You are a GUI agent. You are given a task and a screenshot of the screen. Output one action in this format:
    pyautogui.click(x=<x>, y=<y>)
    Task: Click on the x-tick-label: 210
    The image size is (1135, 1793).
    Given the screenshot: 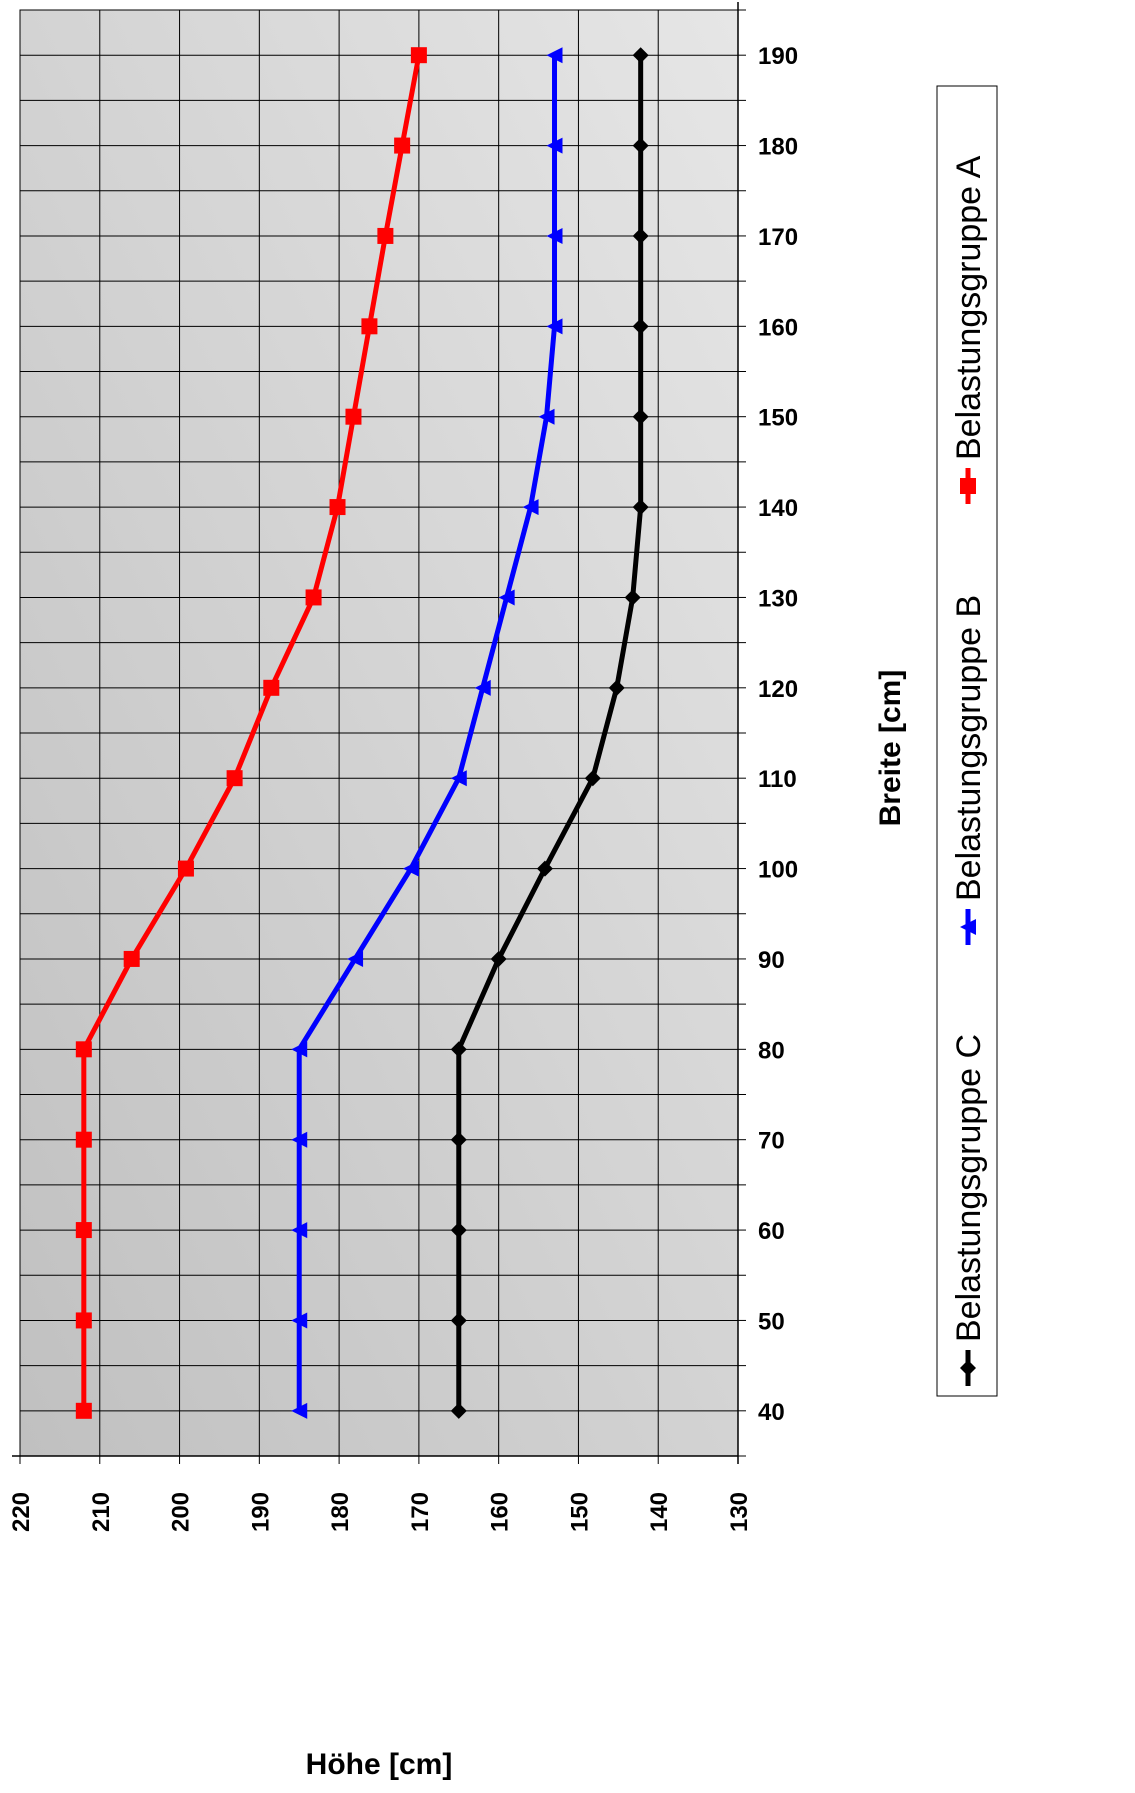 What is the action you would take?
    pyautogui.click(x=101, y=1512)
    